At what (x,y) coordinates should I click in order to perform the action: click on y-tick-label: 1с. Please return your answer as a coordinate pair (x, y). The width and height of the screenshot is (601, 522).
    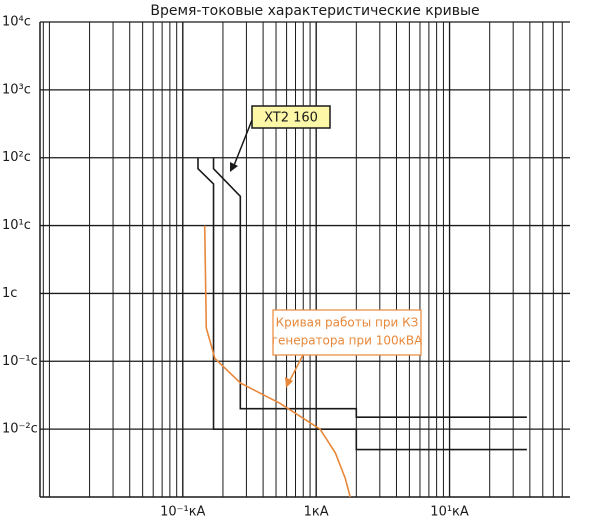
    Looking at the image, I should click on (9, 293).